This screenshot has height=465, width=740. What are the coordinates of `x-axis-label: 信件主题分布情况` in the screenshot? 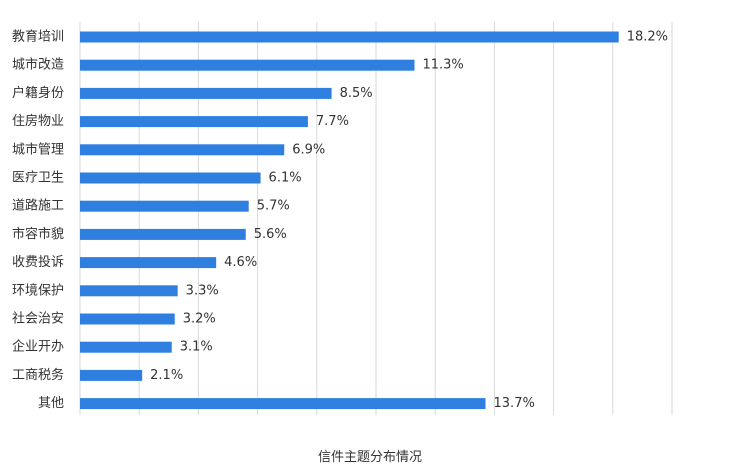 It's located at (369, 457).